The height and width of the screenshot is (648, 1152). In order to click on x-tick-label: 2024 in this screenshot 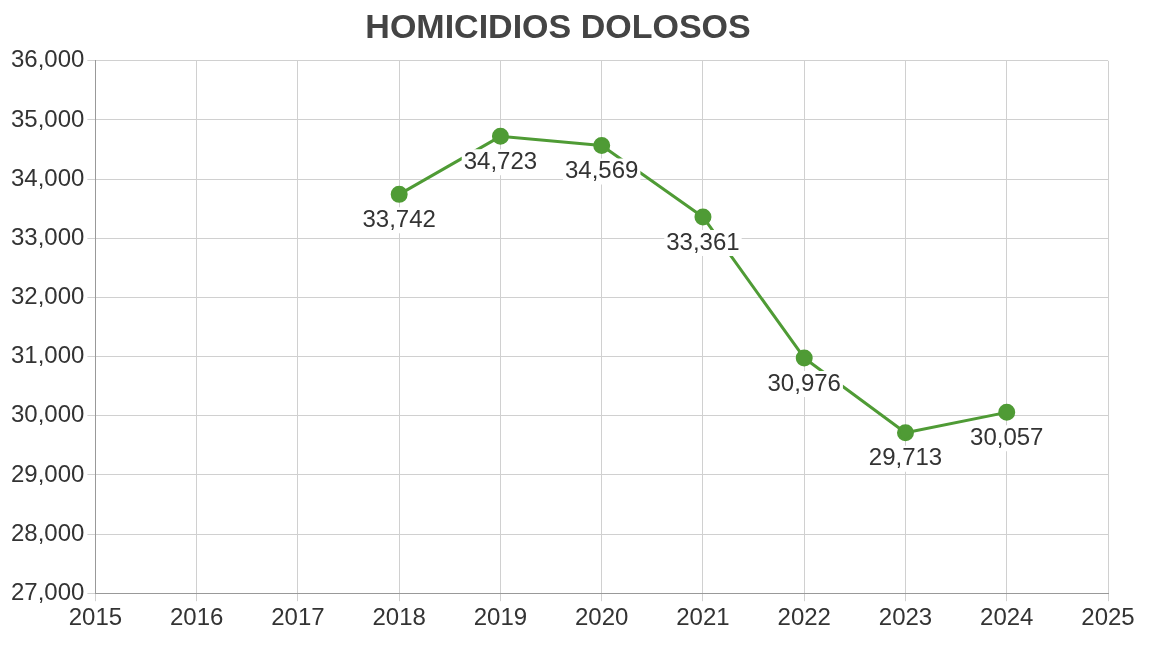, I will do `click(1007, 617)`.